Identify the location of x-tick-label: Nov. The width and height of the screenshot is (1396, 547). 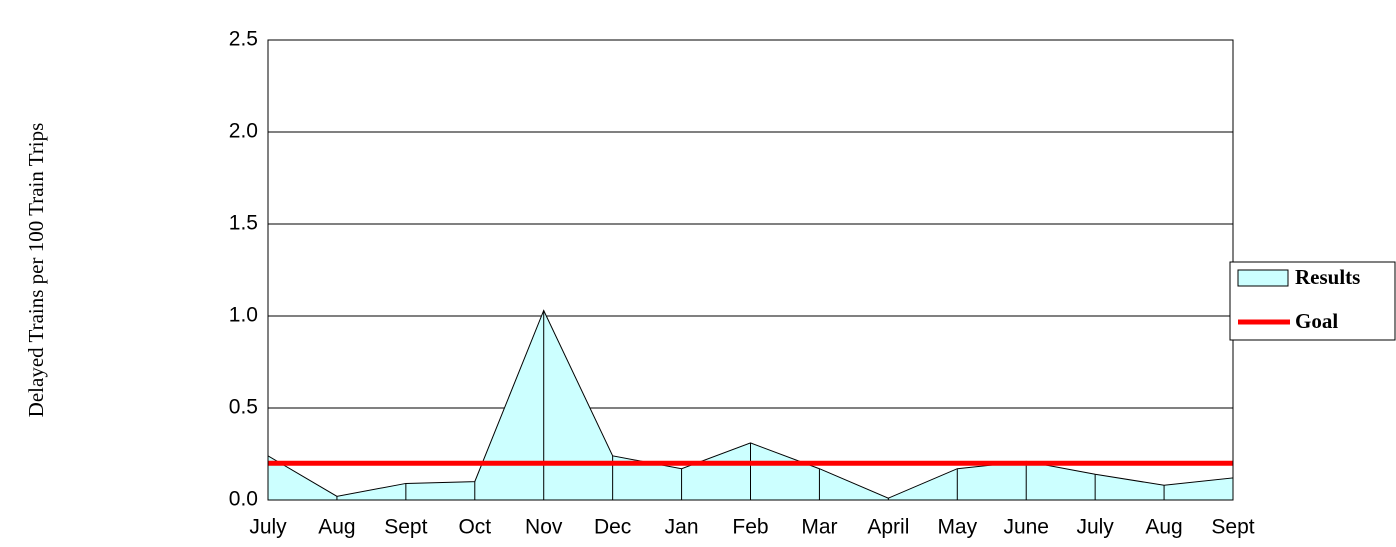
(544, 527).